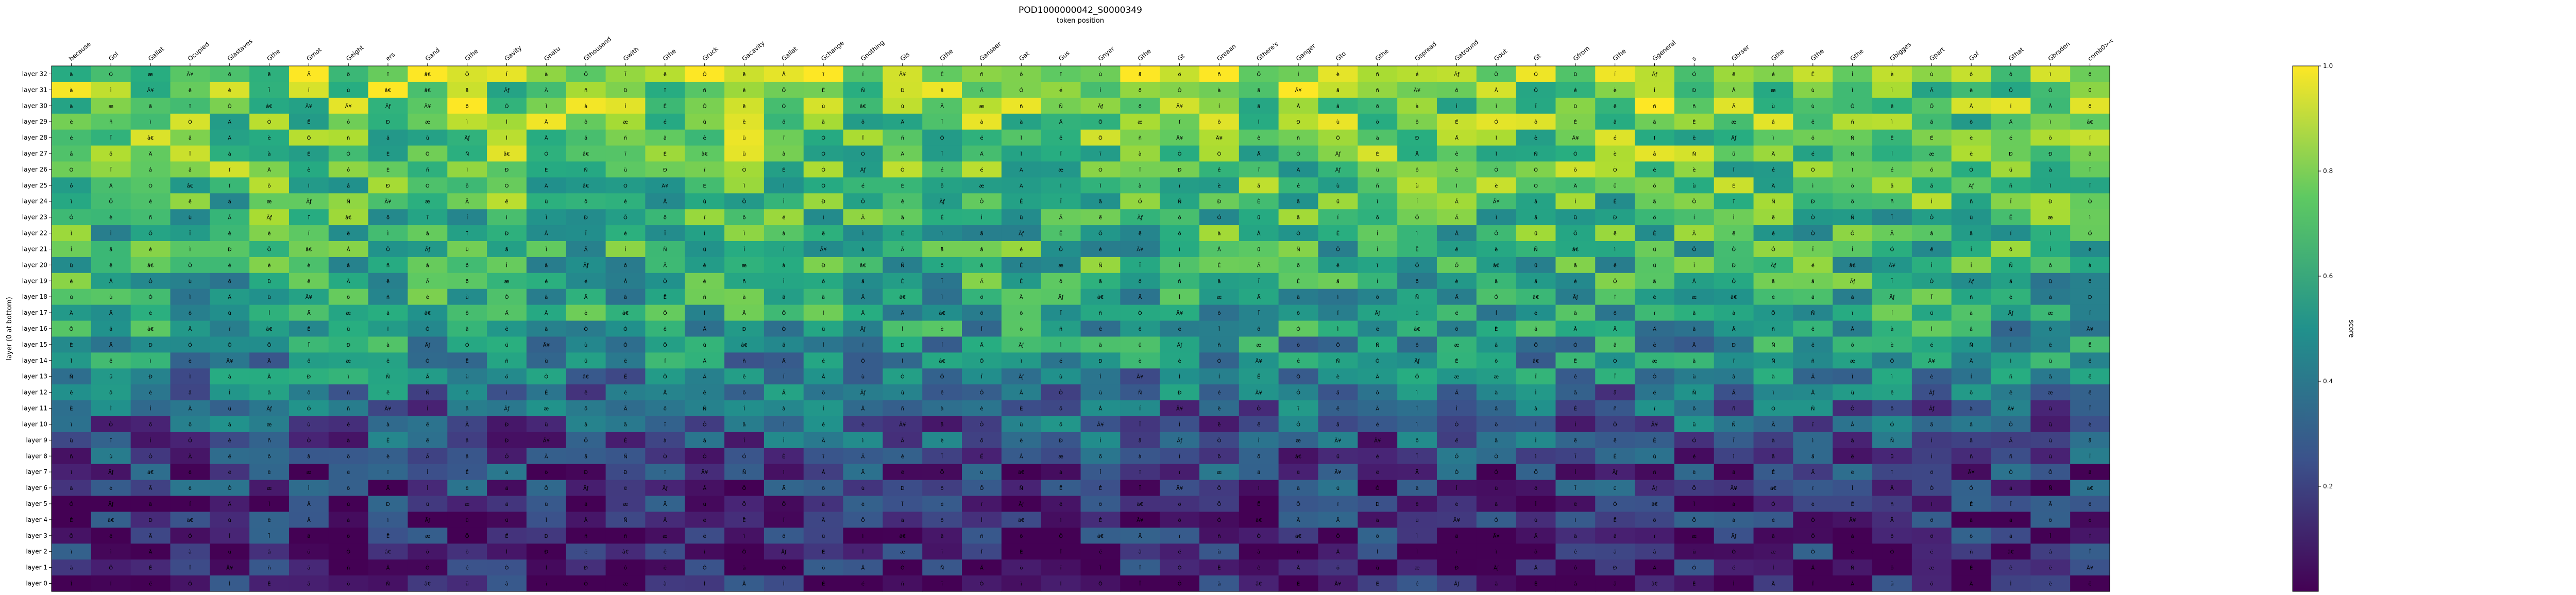 This screenshot has height=595, width=2576. Describe the element at coordinates (2050, 90) in the screenshot. I see `cell-label: Ò` at that location.